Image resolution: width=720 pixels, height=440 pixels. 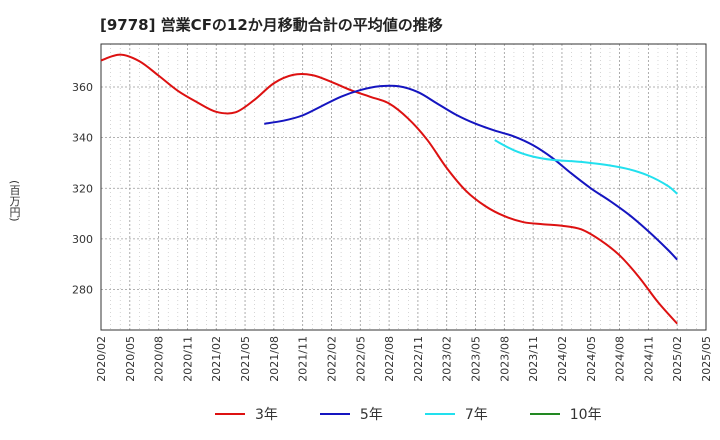 What do you see at coordinates (389, 359) in the screenshot?
I see `x-tick-label: 2022/08` at bounding box center [389, 359].